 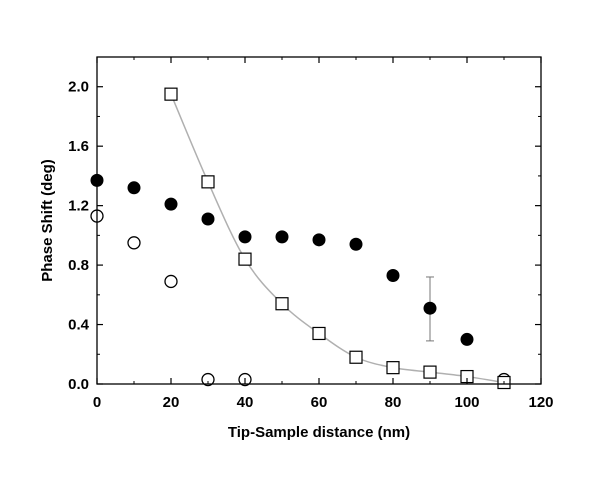 What do you see at coordinates (78, 384) in the screenshot?
I see `y-tick-label: 0.0` at bounding box center [78, 384].